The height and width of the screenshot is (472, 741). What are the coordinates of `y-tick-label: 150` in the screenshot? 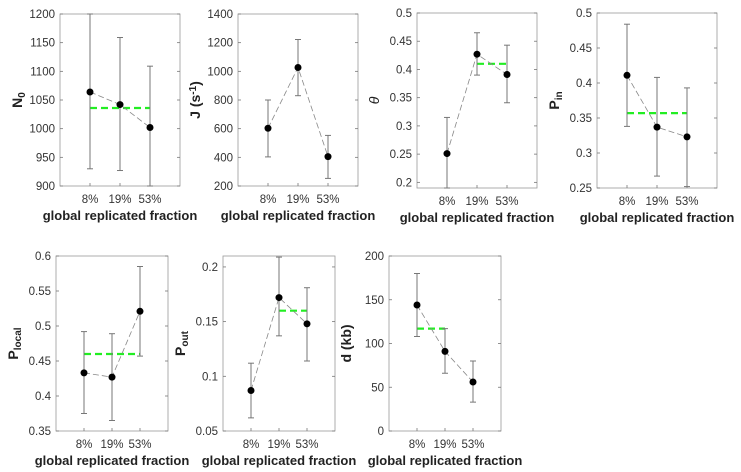 It's located at (374, 301).